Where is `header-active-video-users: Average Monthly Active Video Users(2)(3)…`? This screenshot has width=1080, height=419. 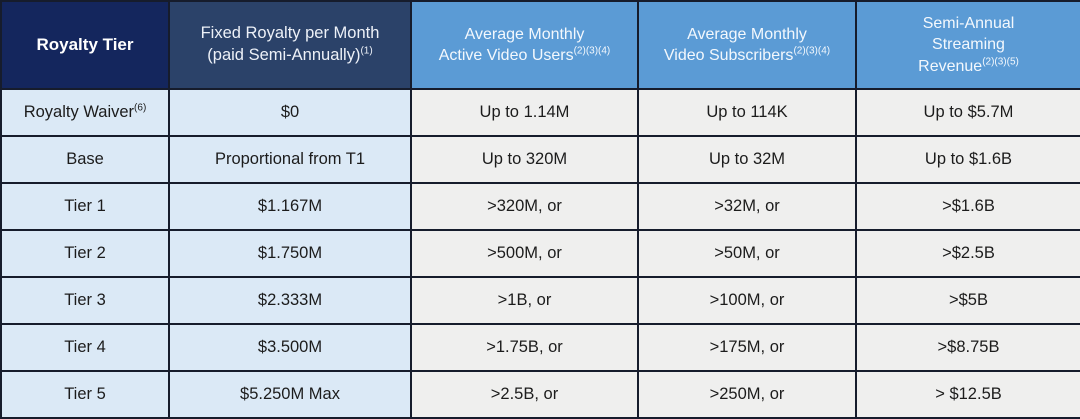 header-active-video-users: Average Monthly Active Video Users(2)(3)… is located at coordinates (524, 45).